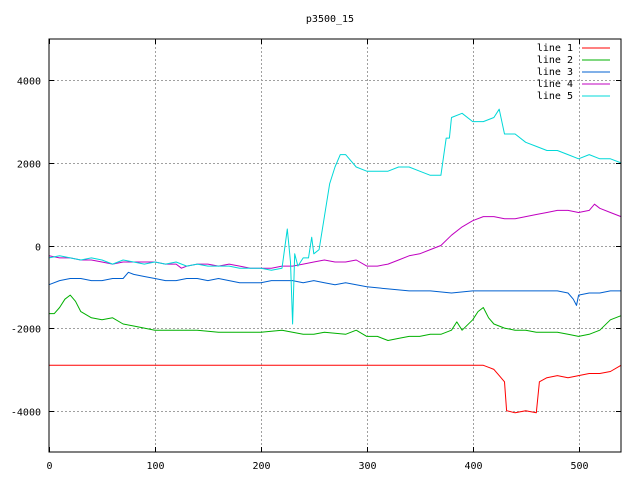 The width and height of the screenshot is (640, 480). What do you see at coordinates (330, 19) in the screenshot?
I see `chart-title: p3500_15` at bounding box center [330, 19].